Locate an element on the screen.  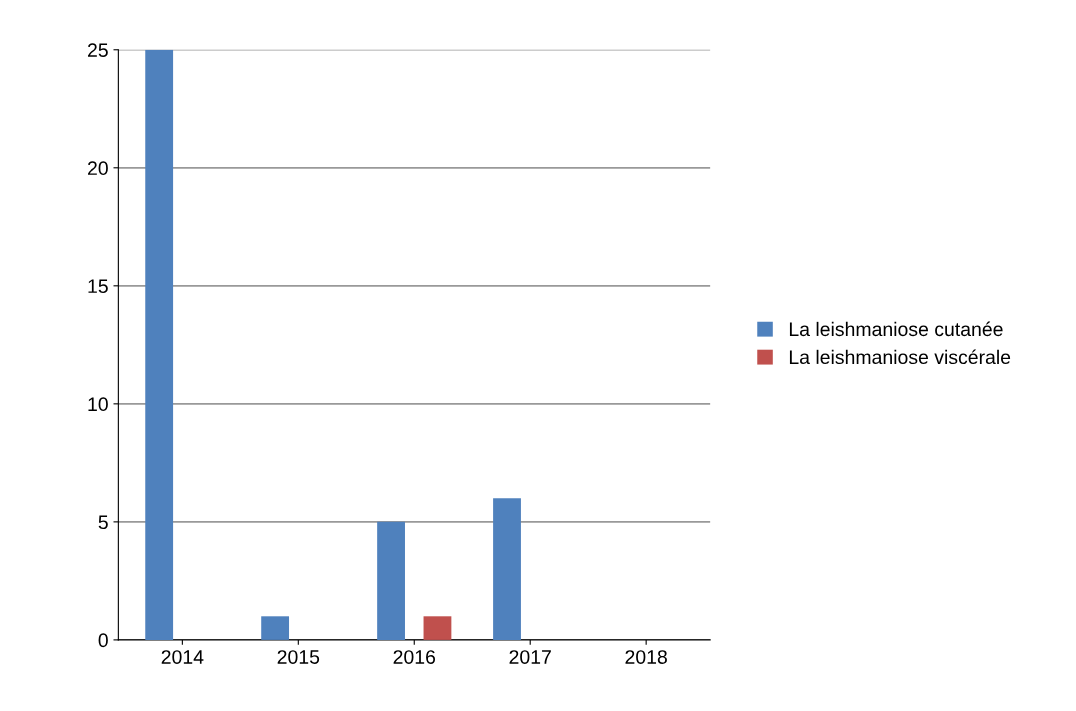
y-tick-label: 5 is located at coordinates (103, 522).